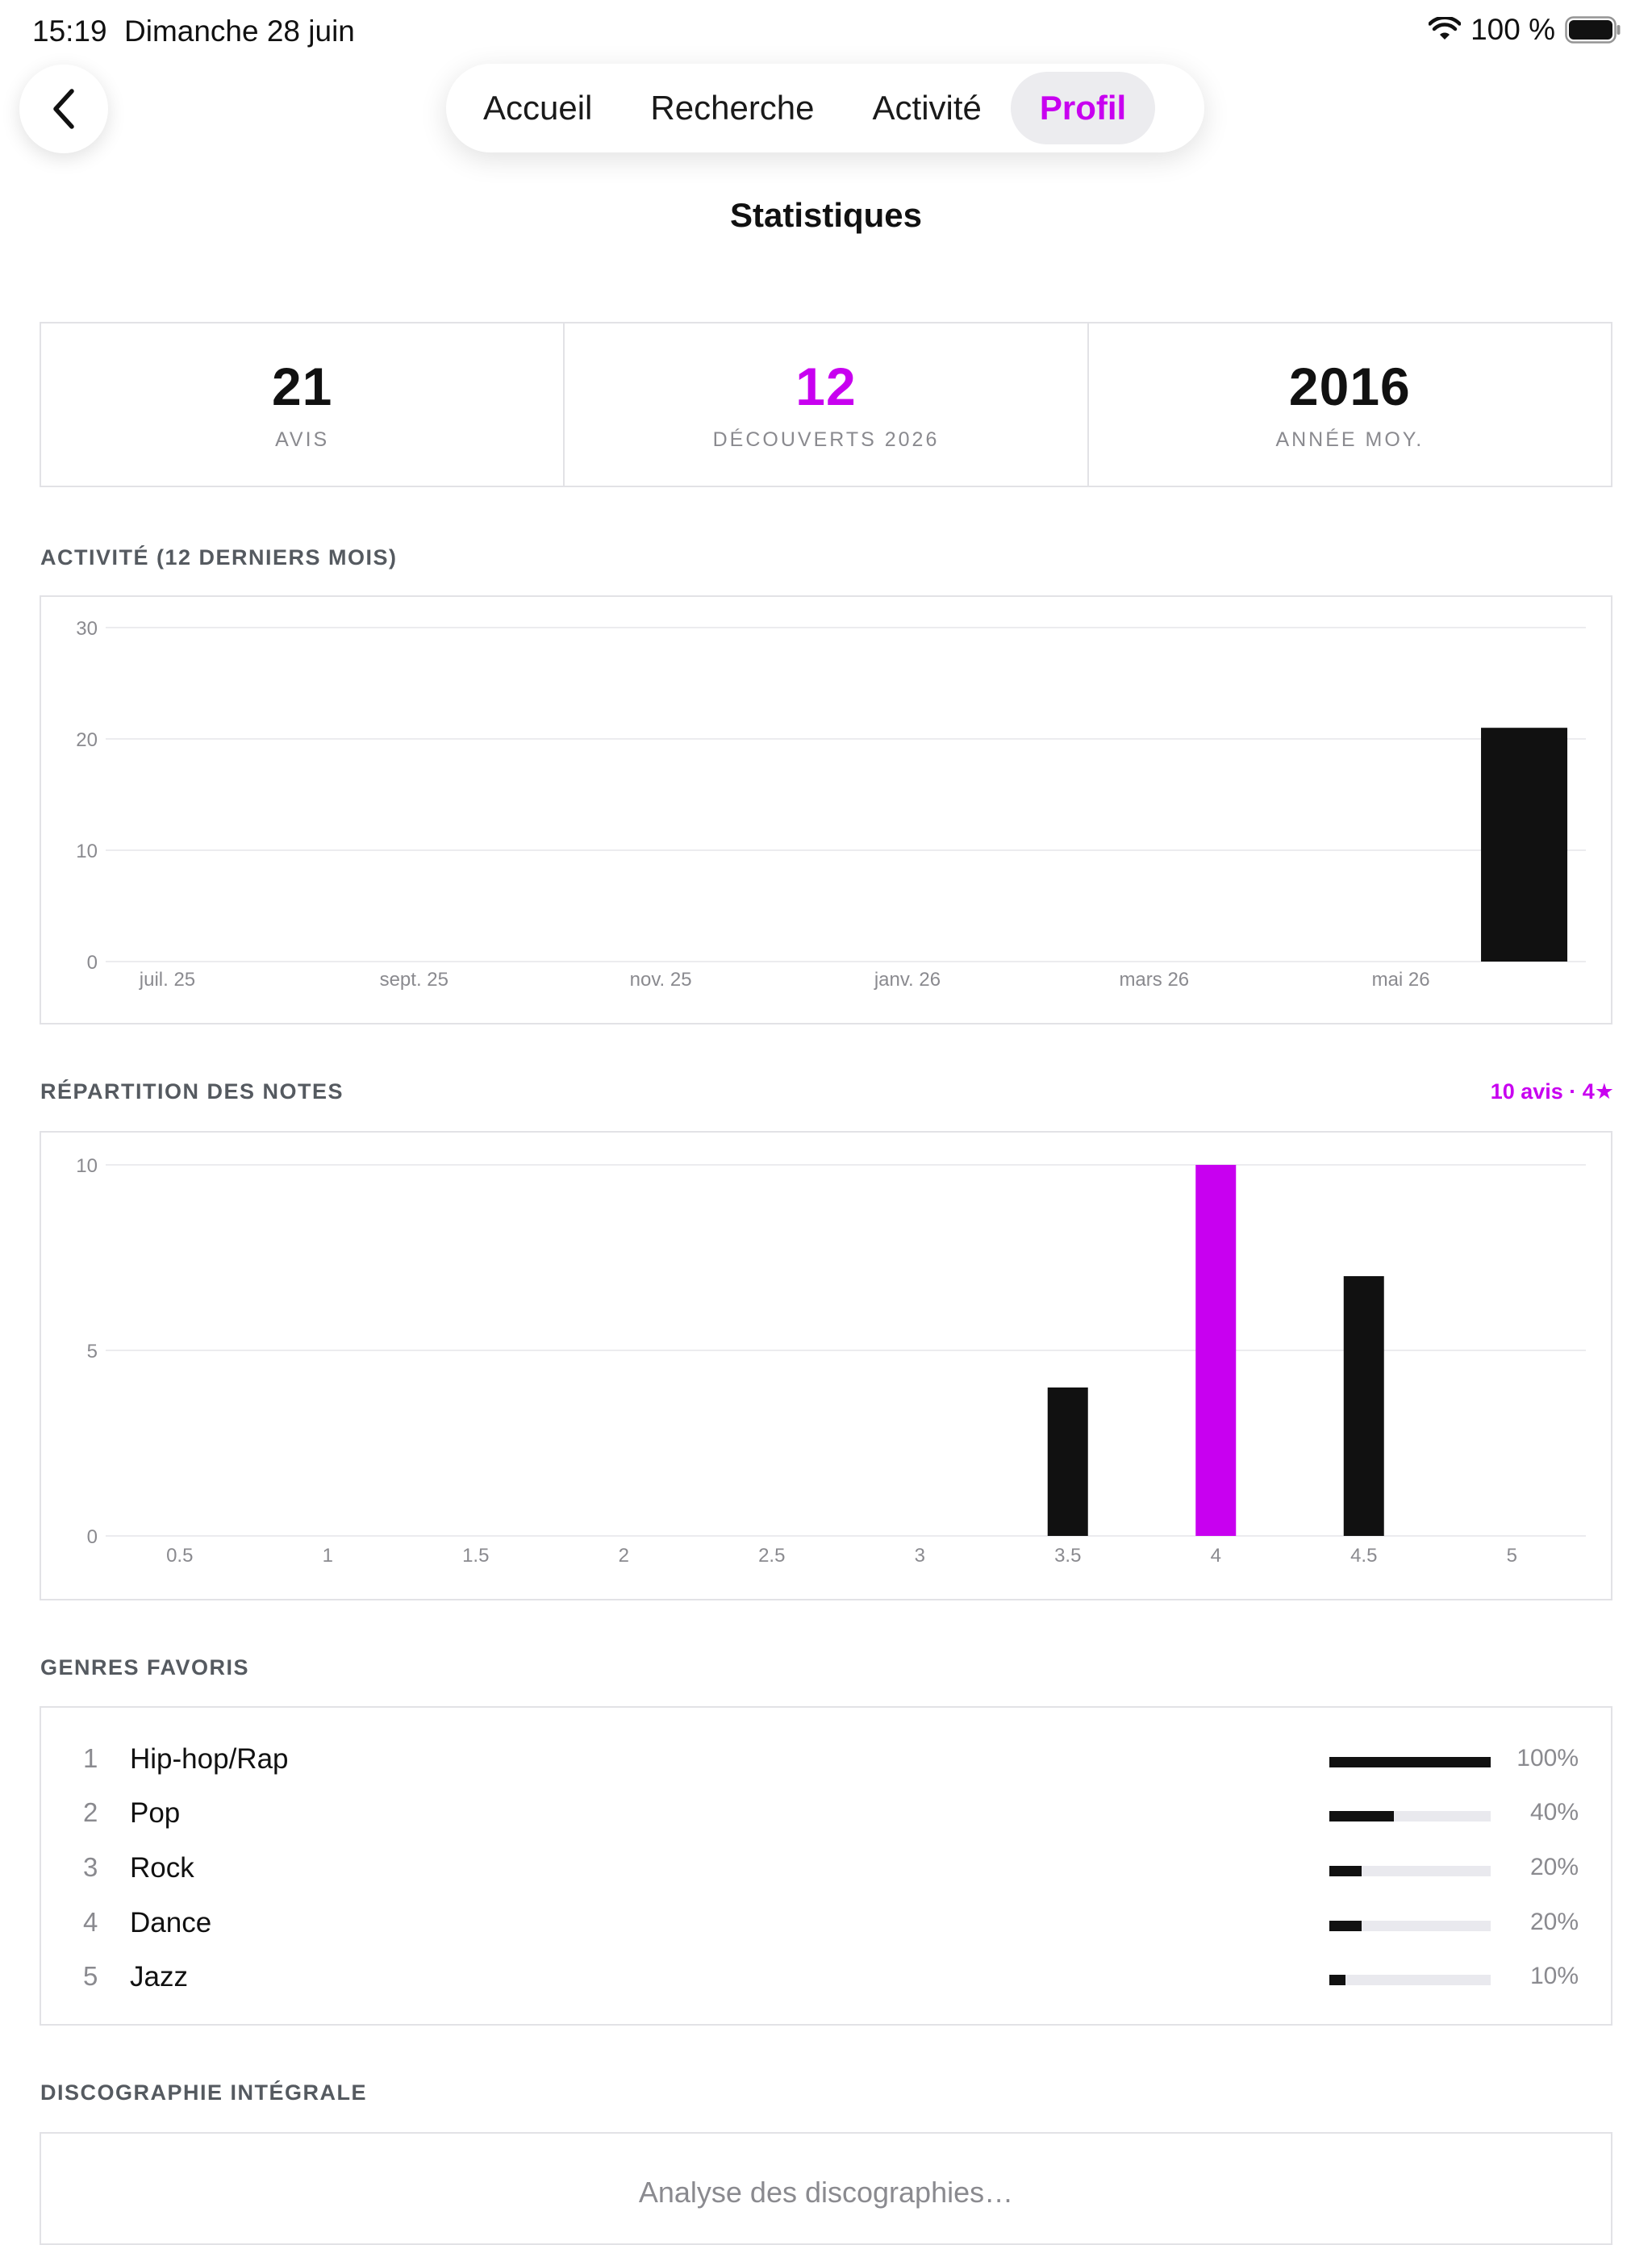 The width and height of the screenshot is (1652, 2245). I want to click on x-tick-label: 3, so click(920, 1556).